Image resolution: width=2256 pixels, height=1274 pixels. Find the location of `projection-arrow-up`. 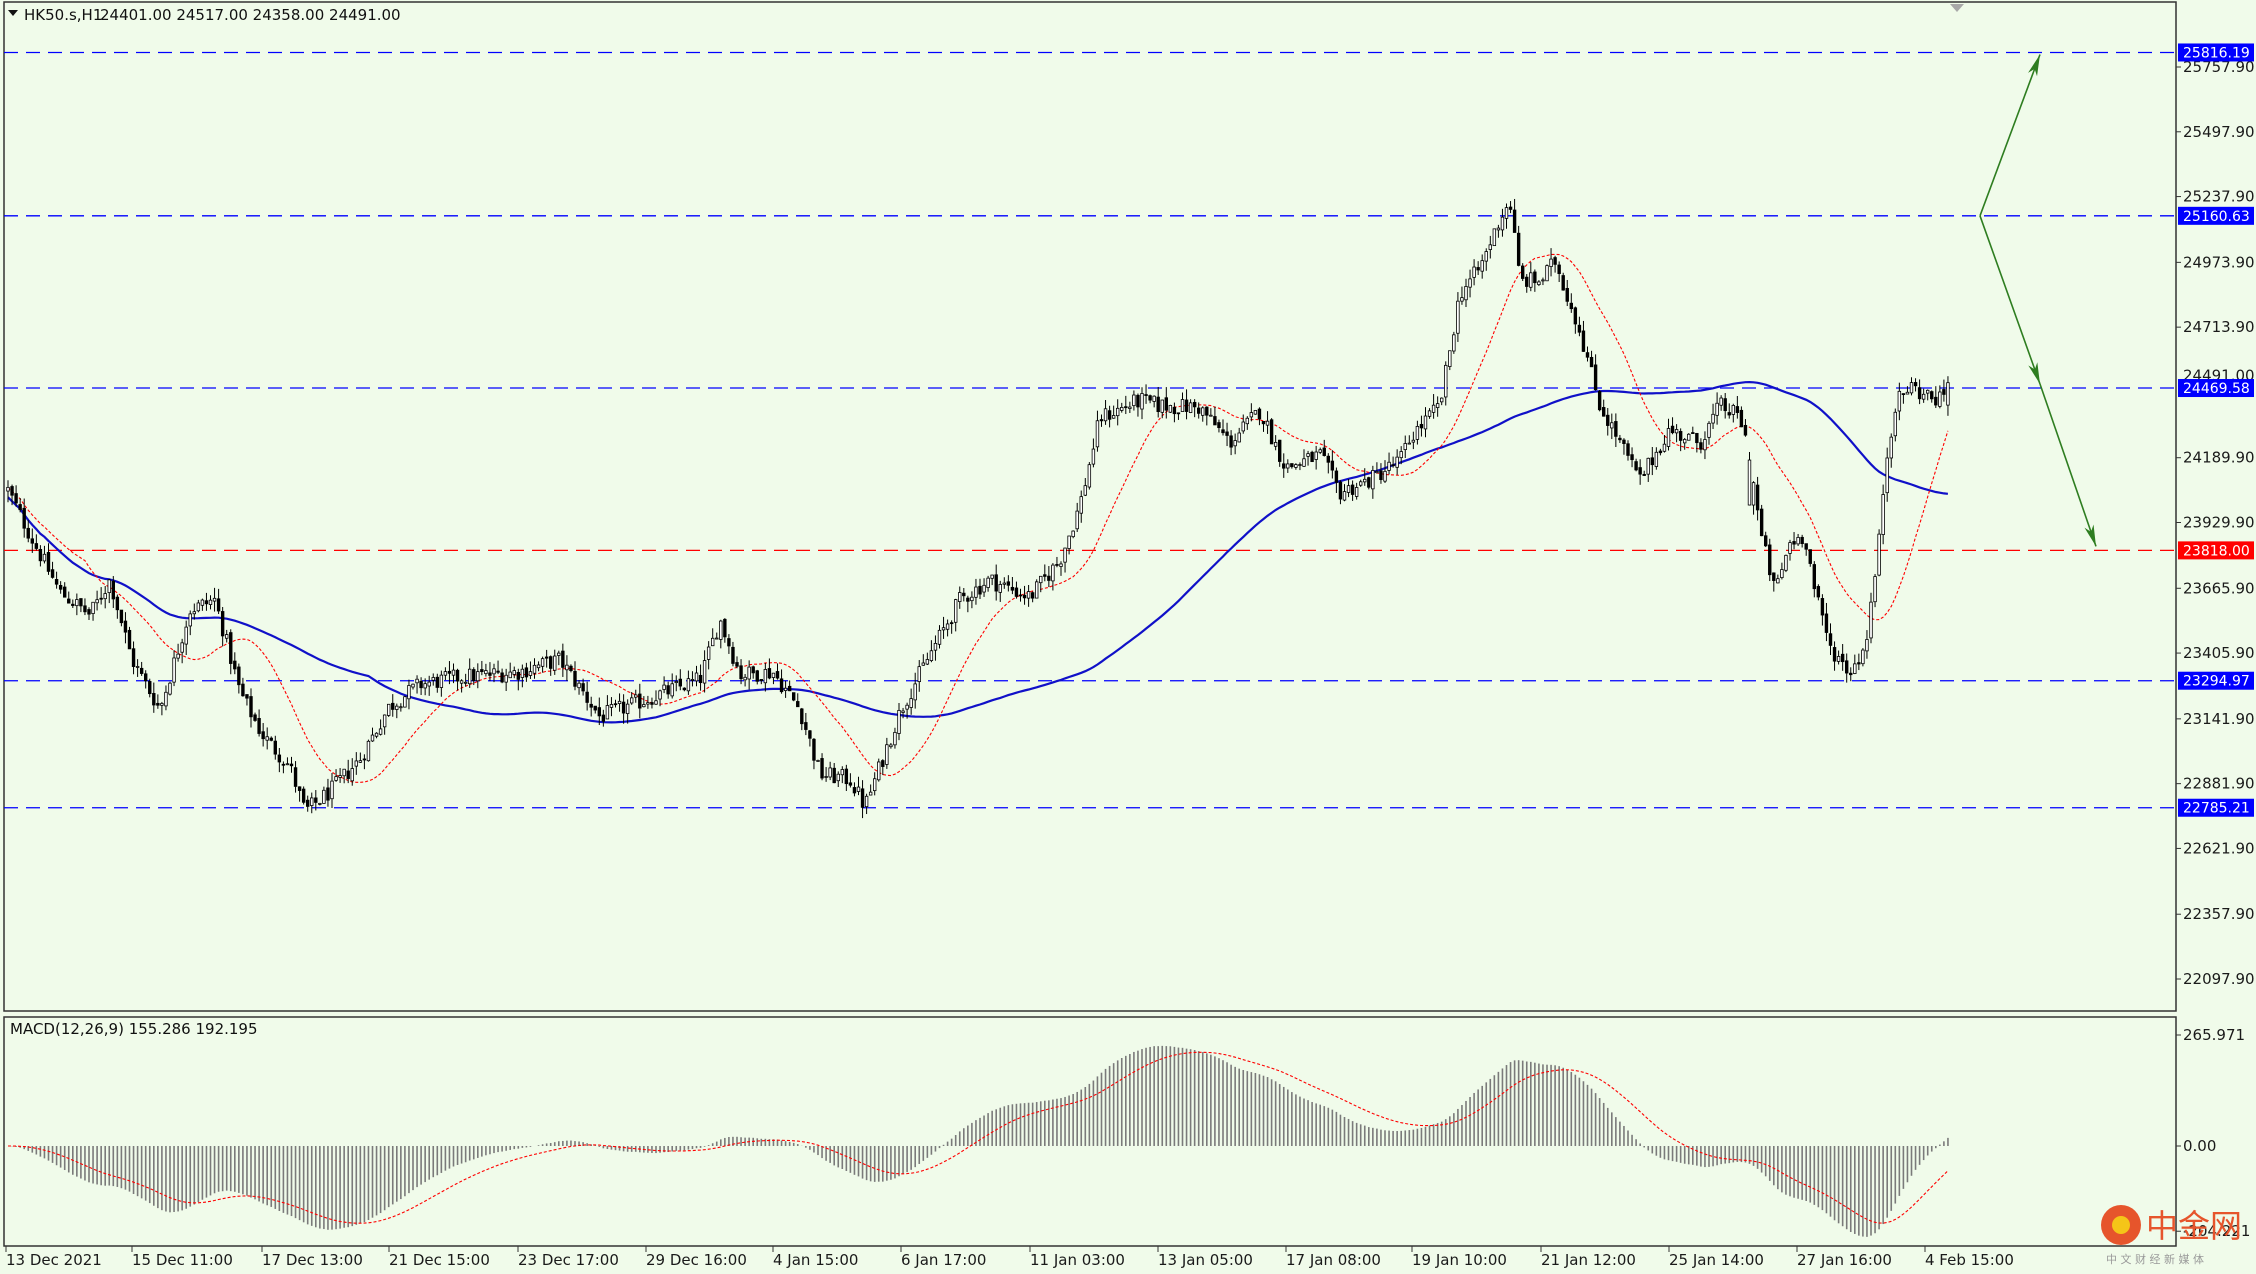

projection-arrow-up is located at coordinates (2010, 135).